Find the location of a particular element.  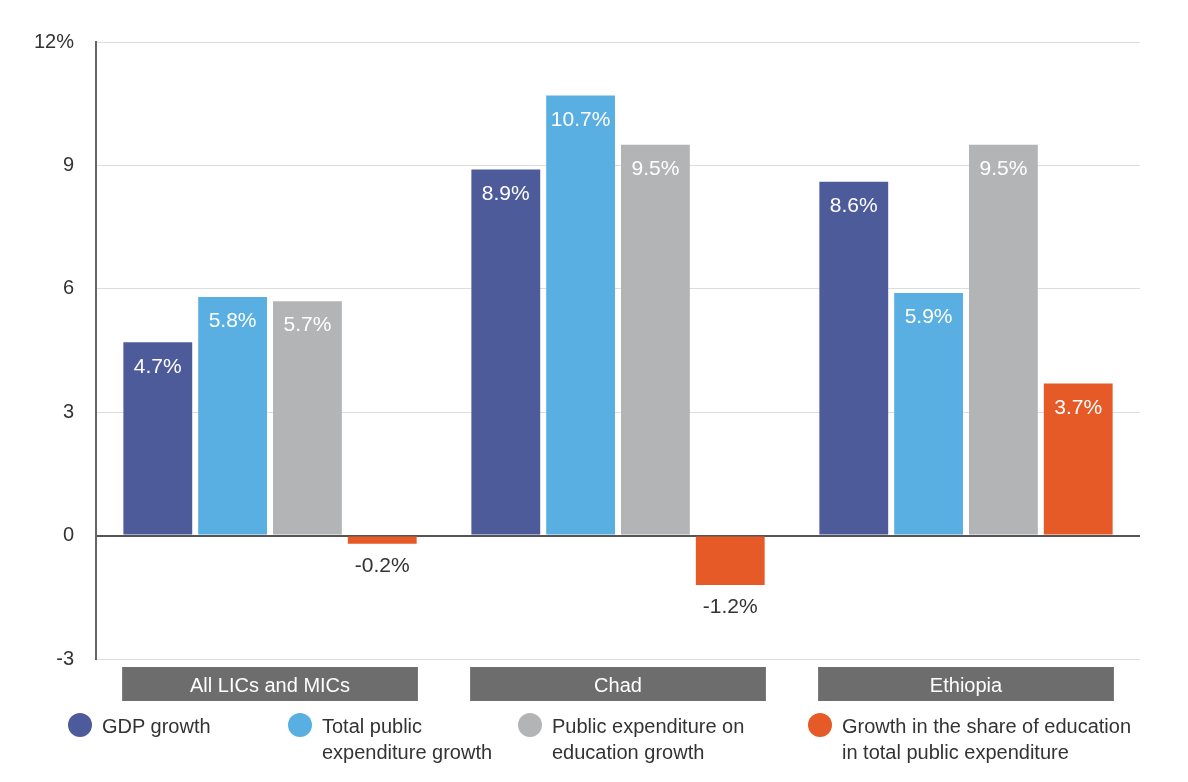

text: 8.9% is located at coordinates (505, 192).